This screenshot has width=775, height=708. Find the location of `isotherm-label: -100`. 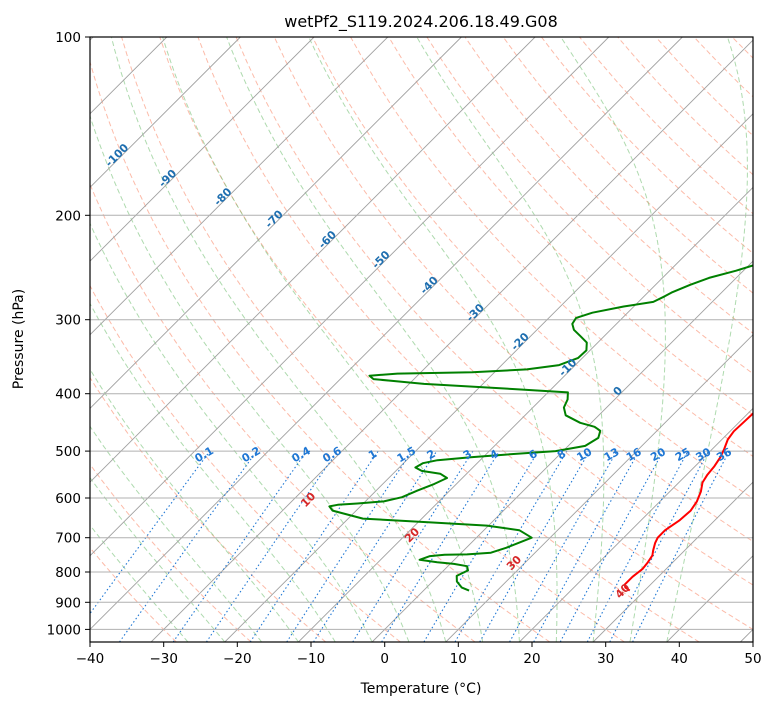

isotherm-label: -100 is located at coordinates (117, 155).